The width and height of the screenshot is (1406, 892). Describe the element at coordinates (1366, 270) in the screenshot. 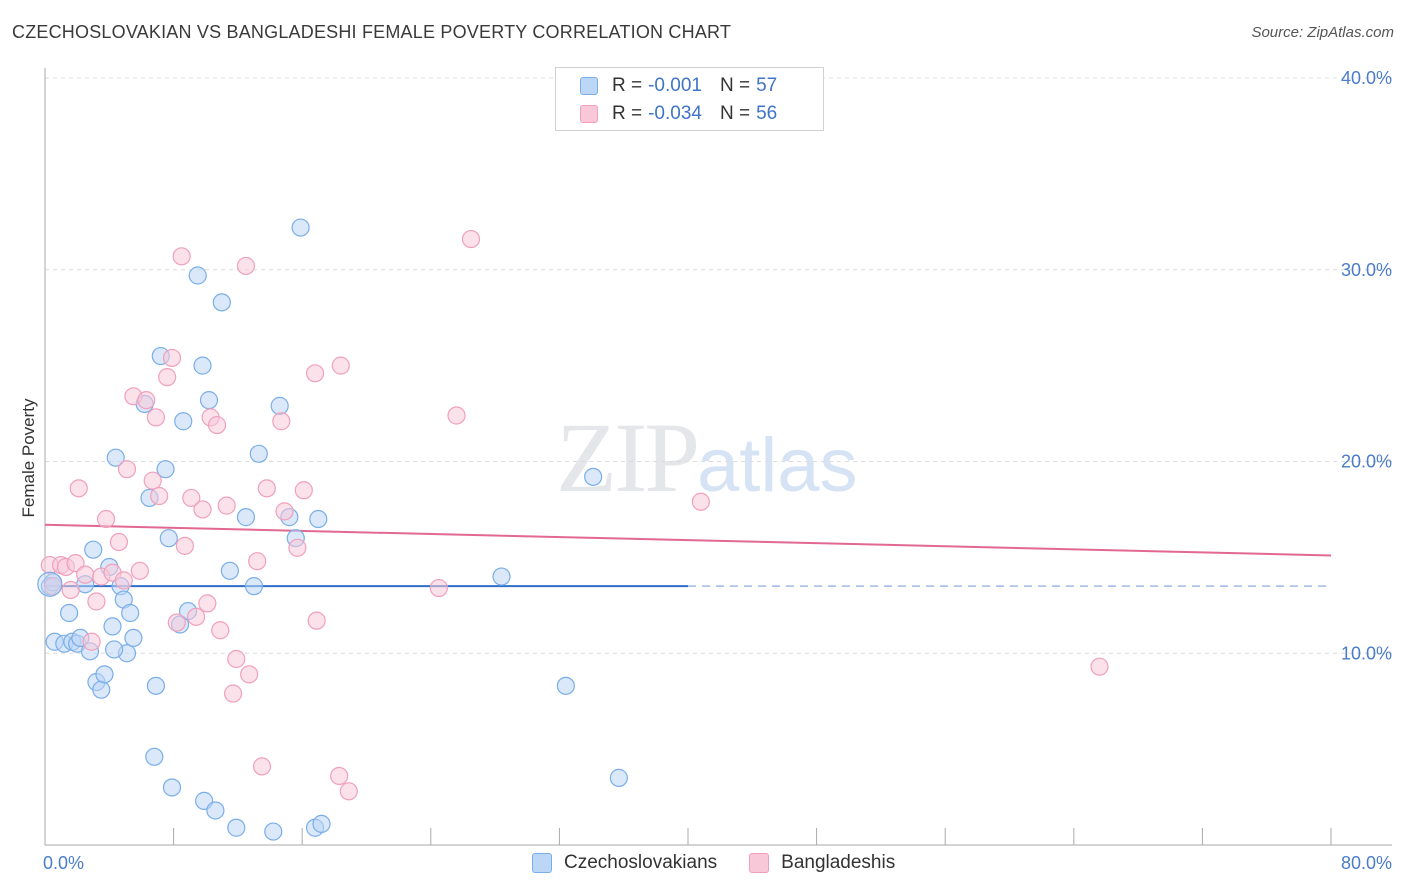

I see `y-tick-label: 30.0%` at that location.